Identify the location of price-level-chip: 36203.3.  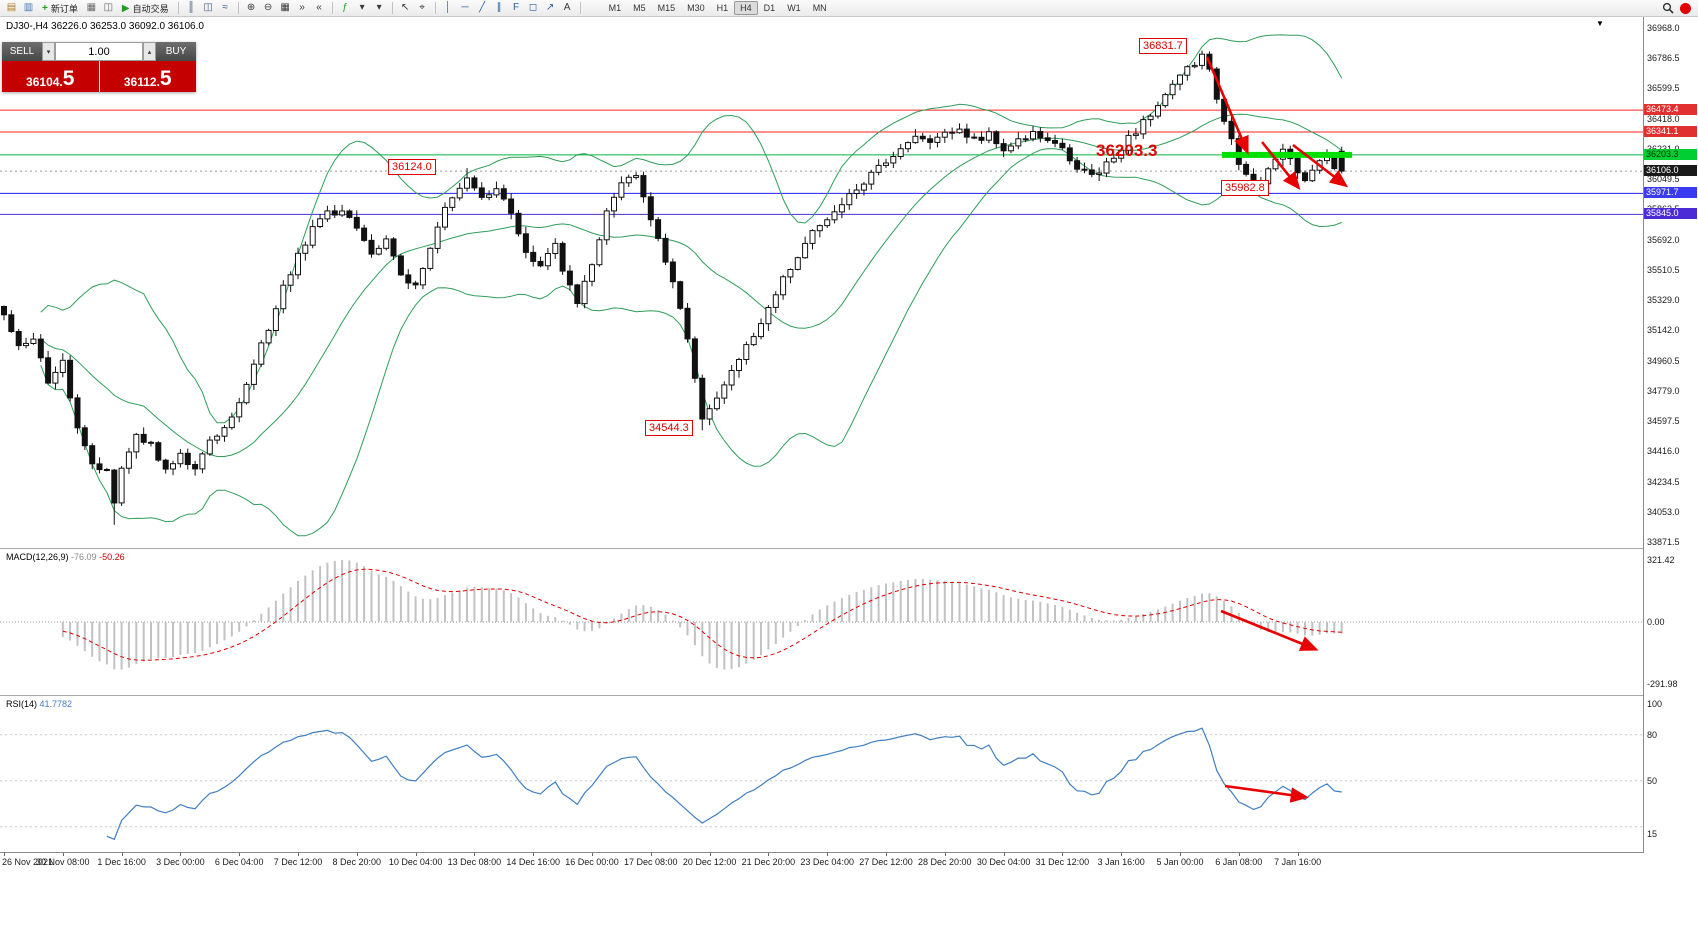
(1670, 154).